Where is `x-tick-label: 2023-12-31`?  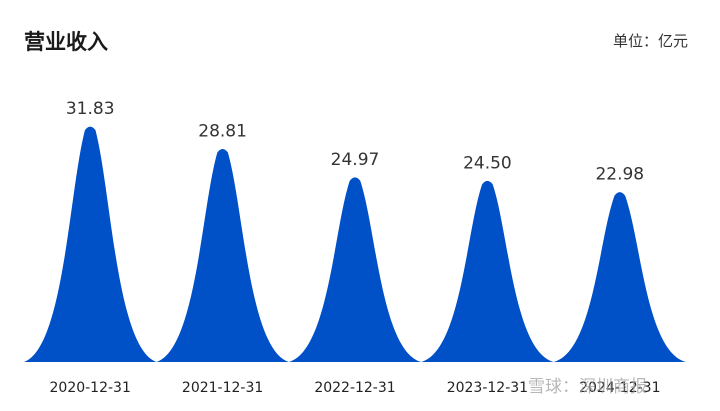
x-tick-label: 2023-12-31 is located at coordinates (487, 388).